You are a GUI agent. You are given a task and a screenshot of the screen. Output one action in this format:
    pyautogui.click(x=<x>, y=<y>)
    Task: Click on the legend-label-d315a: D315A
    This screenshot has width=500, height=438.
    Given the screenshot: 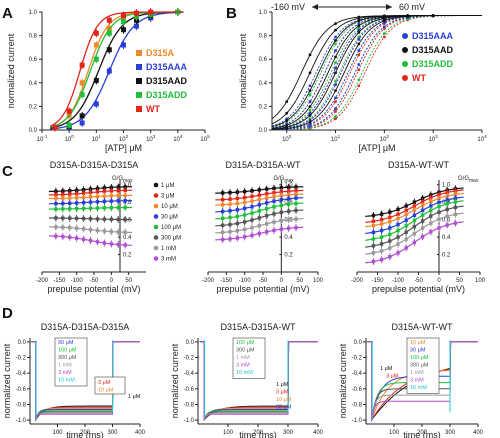 What is the action you would take?
    pyautogui.click(x=160, y=53)
    